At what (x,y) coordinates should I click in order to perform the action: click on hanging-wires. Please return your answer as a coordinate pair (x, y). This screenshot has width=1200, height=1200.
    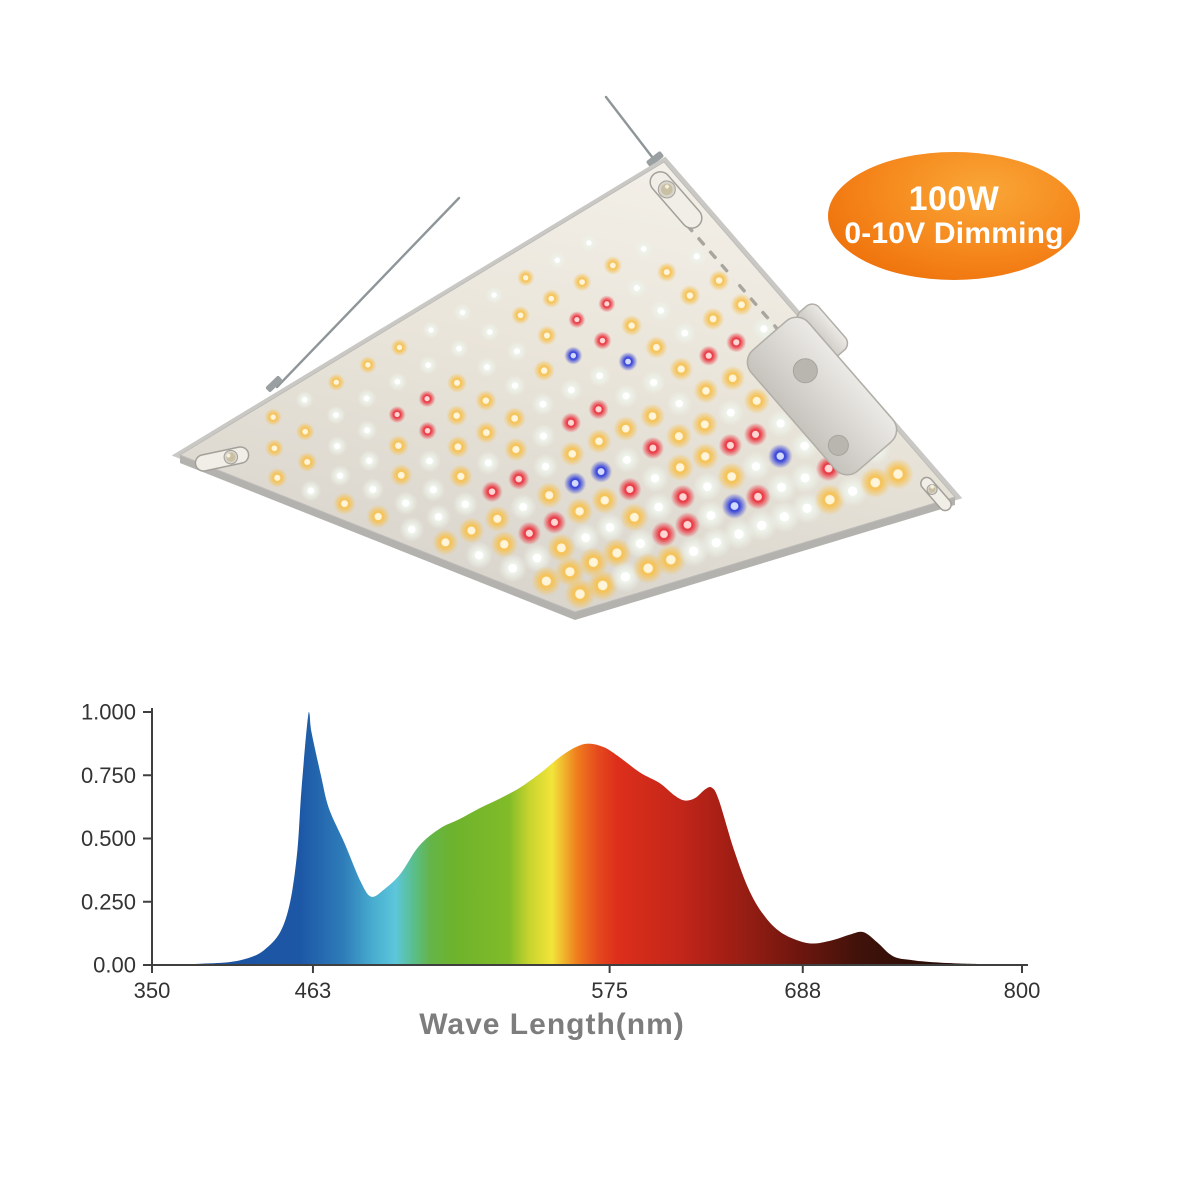
    Looking at the image, I should click on (464, 243).